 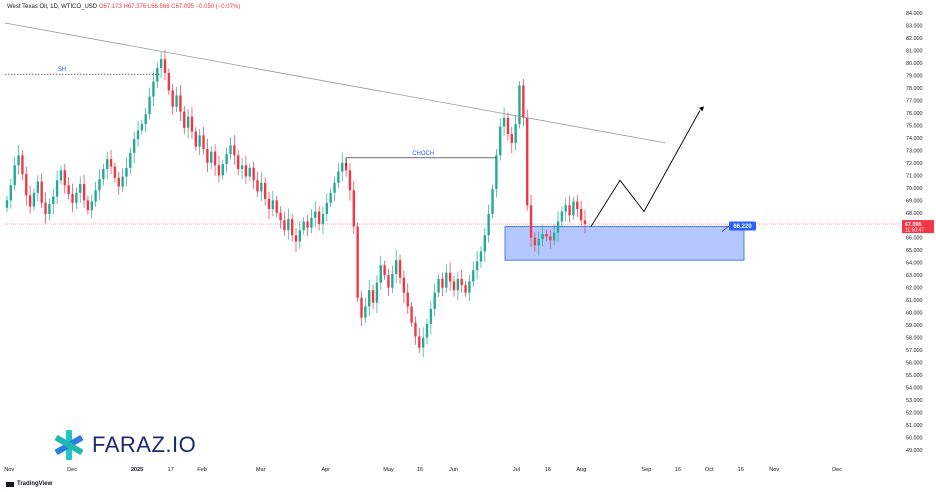 What do you see at coordinates (9, 470) in the screenshot?
I see `x-tick-label: Nov` at bounding box center [9, 470].